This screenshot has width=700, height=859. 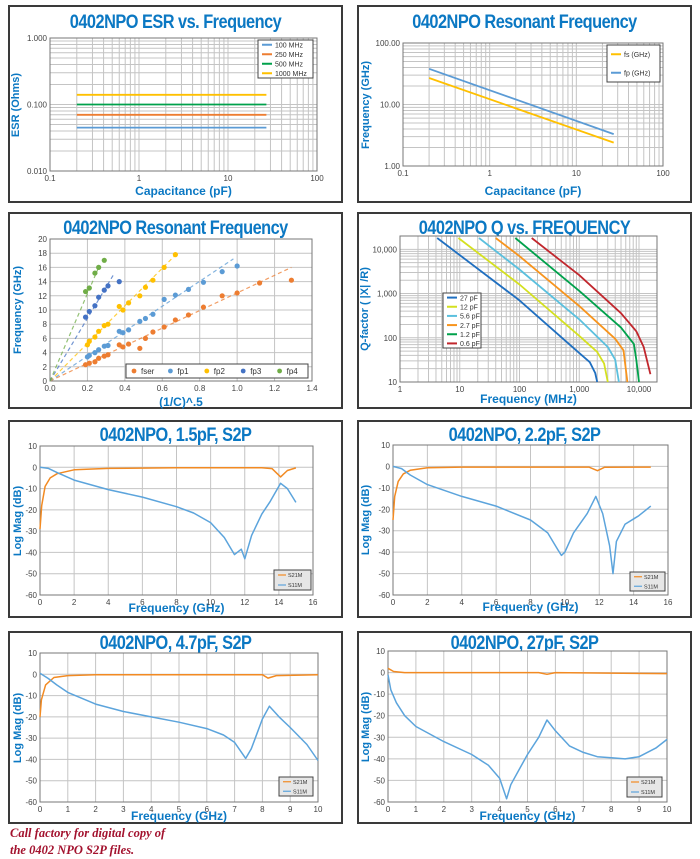 What do you see at coordinates (633, 602) in the screenshot?
I see `x-tick-label: 14` at bounding box center [633, 602].